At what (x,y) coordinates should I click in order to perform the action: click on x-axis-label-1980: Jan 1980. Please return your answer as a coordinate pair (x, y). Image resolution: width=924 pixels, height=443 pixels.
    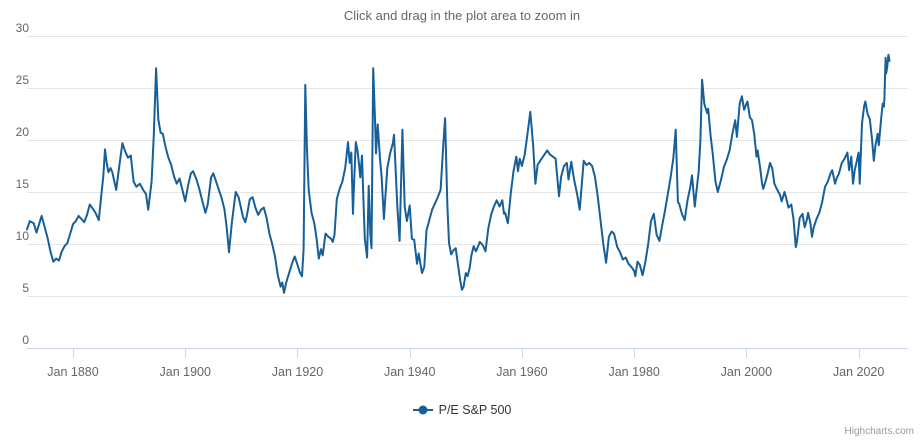
    Looking at the image, I should click on (634, 372).